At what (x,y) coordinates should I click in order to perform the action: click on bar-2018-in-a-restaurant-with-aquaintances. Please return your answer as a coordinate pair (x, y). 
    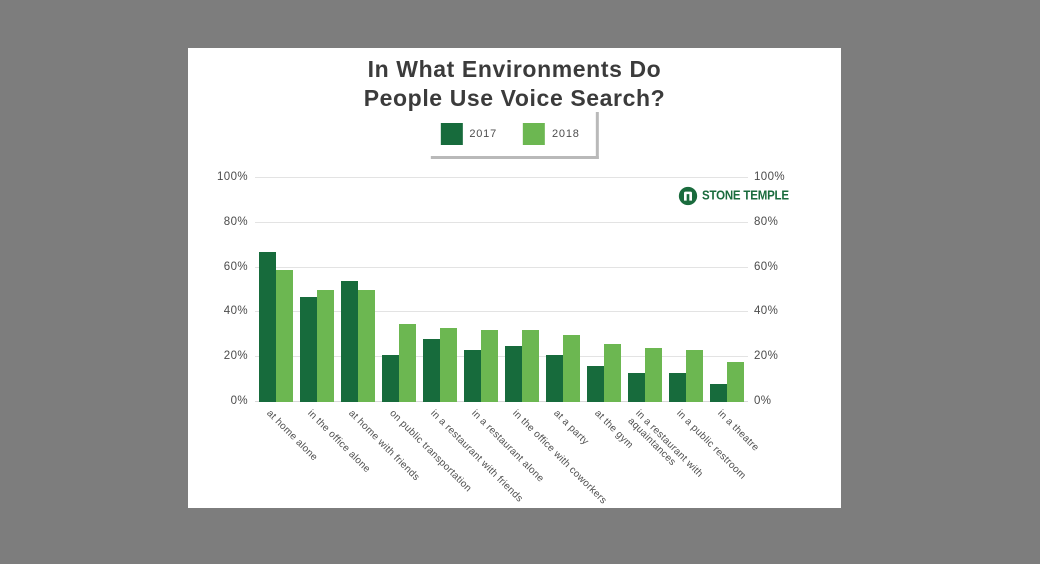
    Looking at the image, I should click on (654, 375).